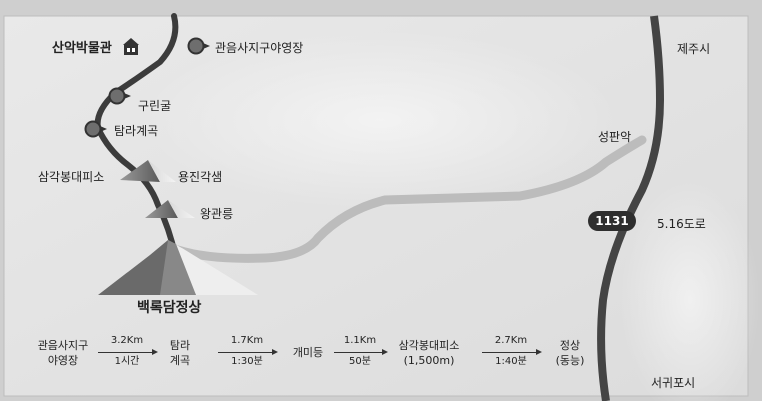 This screenshot has width=762, height=401. I want to click on museum-label: 산악박물관, so click(82, 48).